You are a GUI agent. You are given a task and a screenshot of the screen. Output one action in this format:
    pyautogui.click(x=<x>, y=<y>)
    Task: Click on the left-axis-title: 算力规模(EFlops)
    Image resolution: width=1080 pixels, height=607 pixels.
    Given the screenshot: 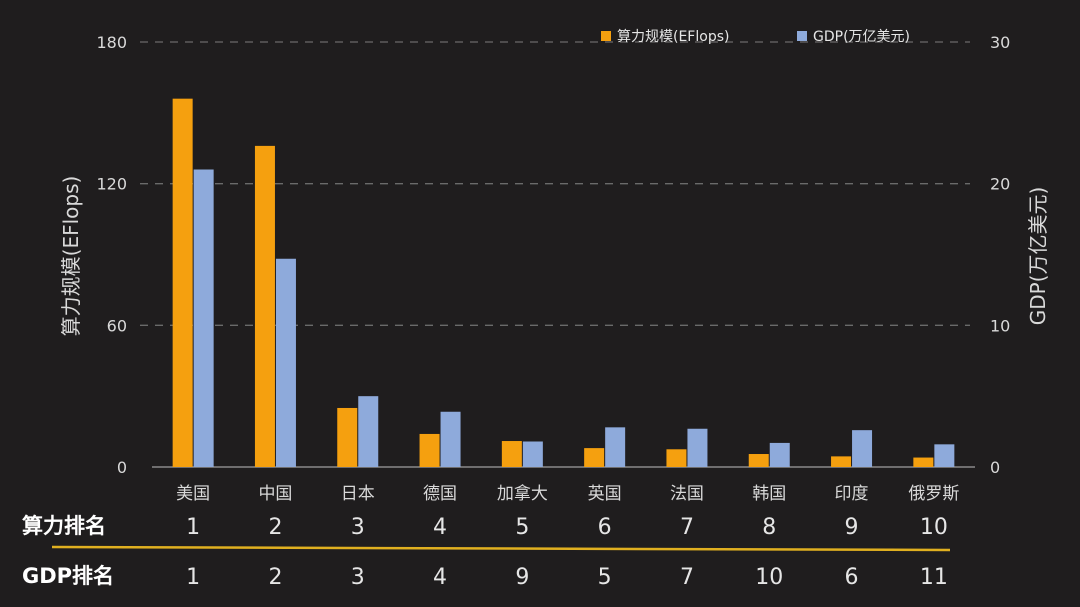 What is the action you would take?
    pyautogui.click(x=71, y=256)
    